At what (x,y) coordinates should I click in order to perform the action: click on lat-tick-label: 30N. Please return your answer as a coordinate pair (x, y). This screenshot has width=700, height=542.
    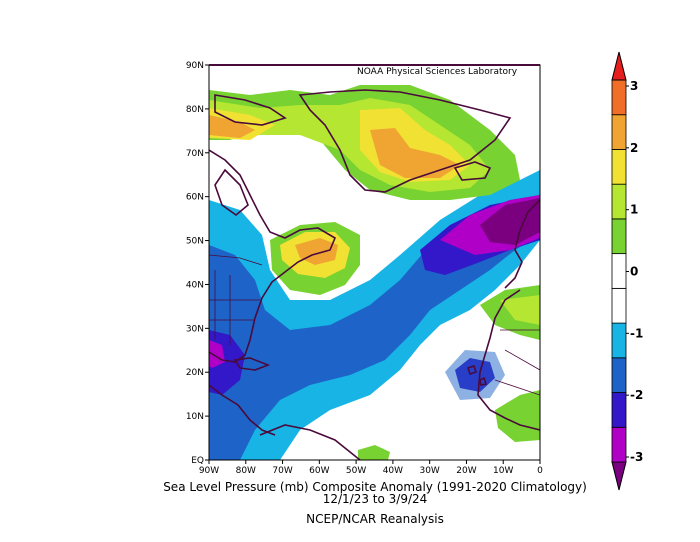
    Looking at the image, I should click on (195, 329).